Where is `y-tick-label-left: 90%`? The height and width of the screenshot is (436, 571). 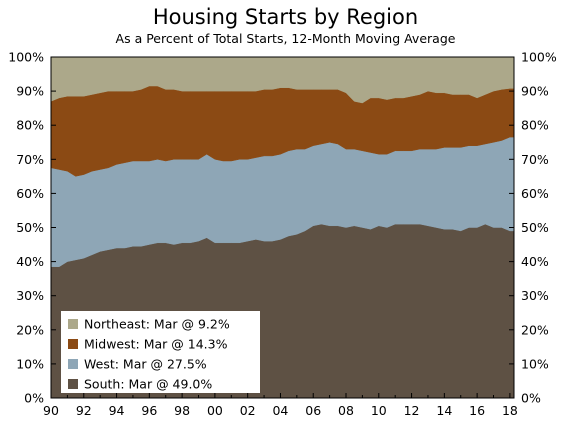 y-tick-label-left: 90% is located at coordinates (30, 91).